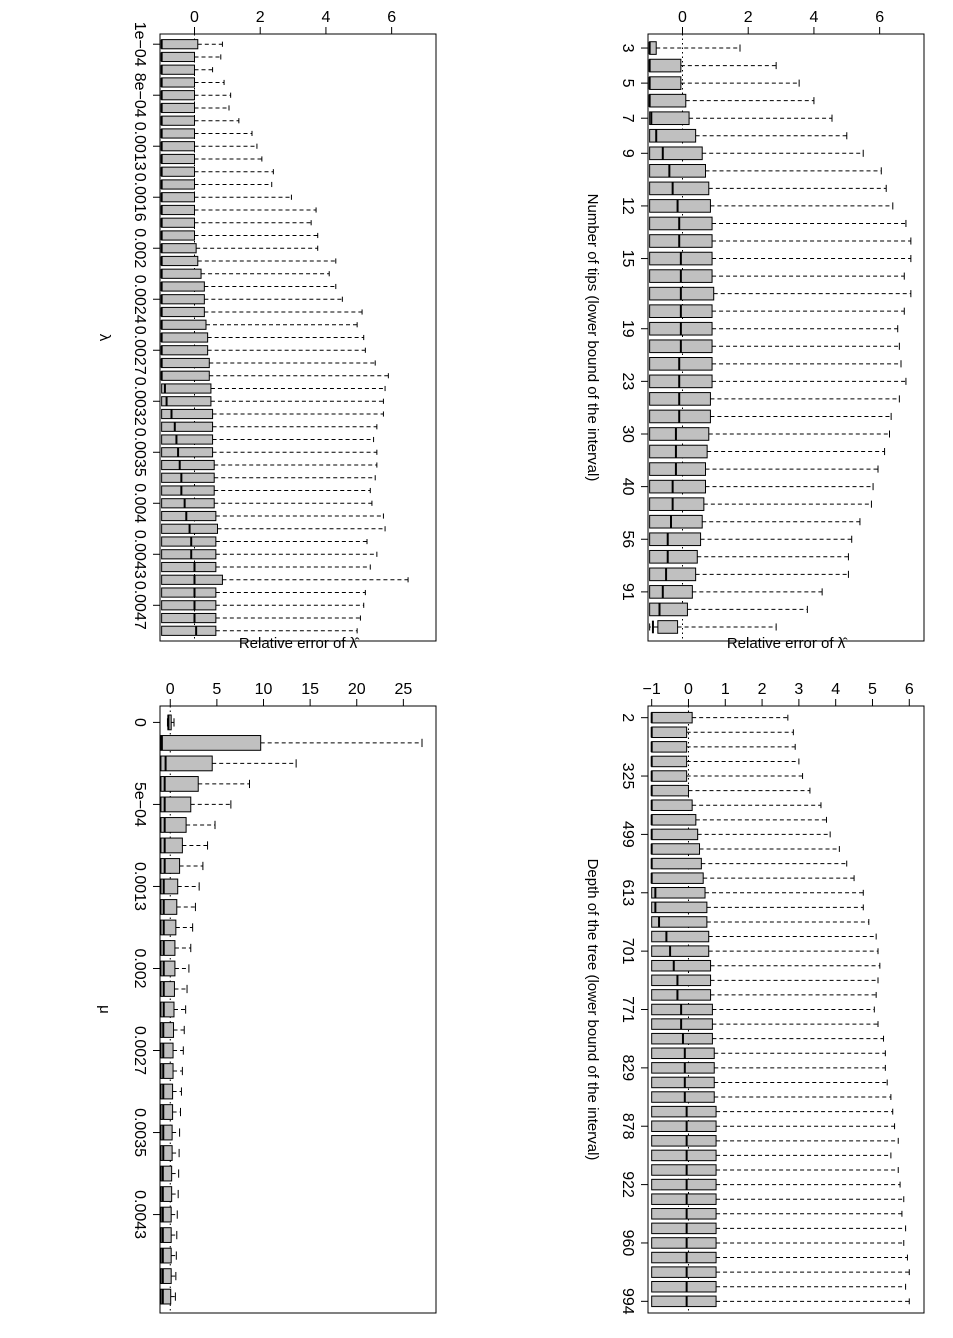 This screenshot has height=1338, width=953. Describe the element at coordinates (139, 146) in the screenshot. I see `x-tick-label: 0.0013` at that location.